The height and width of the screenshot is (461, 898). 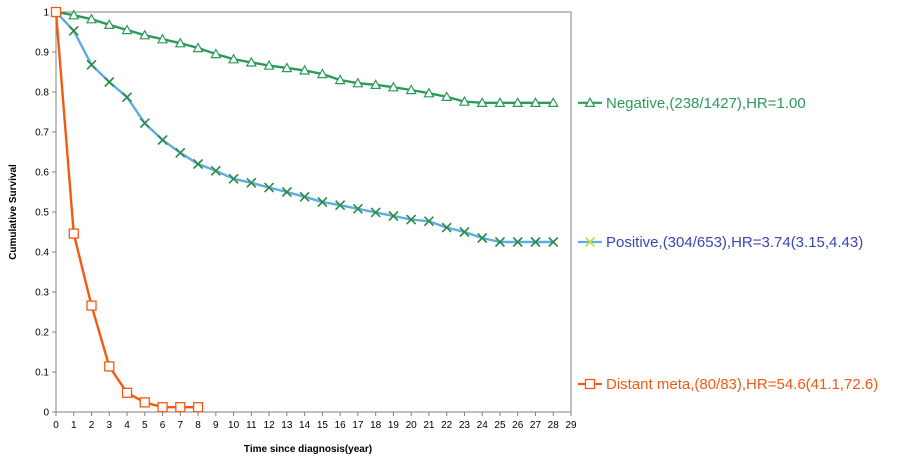 What do you see at coordinates (734, 242) in the screenshot?
I see `legend-label: Positive,(304/653),HR=3.74(3.15,4.43)` at bounding box center [734, 242].